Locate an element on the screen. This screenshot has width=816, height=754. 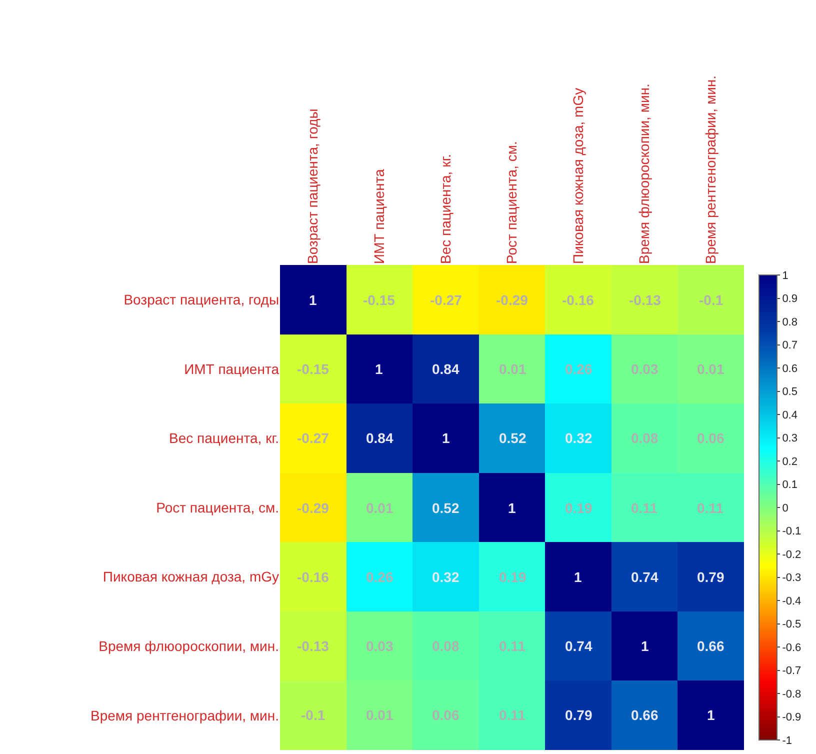
color-bar-label: -0.2 is located at coordinates (792, 554).